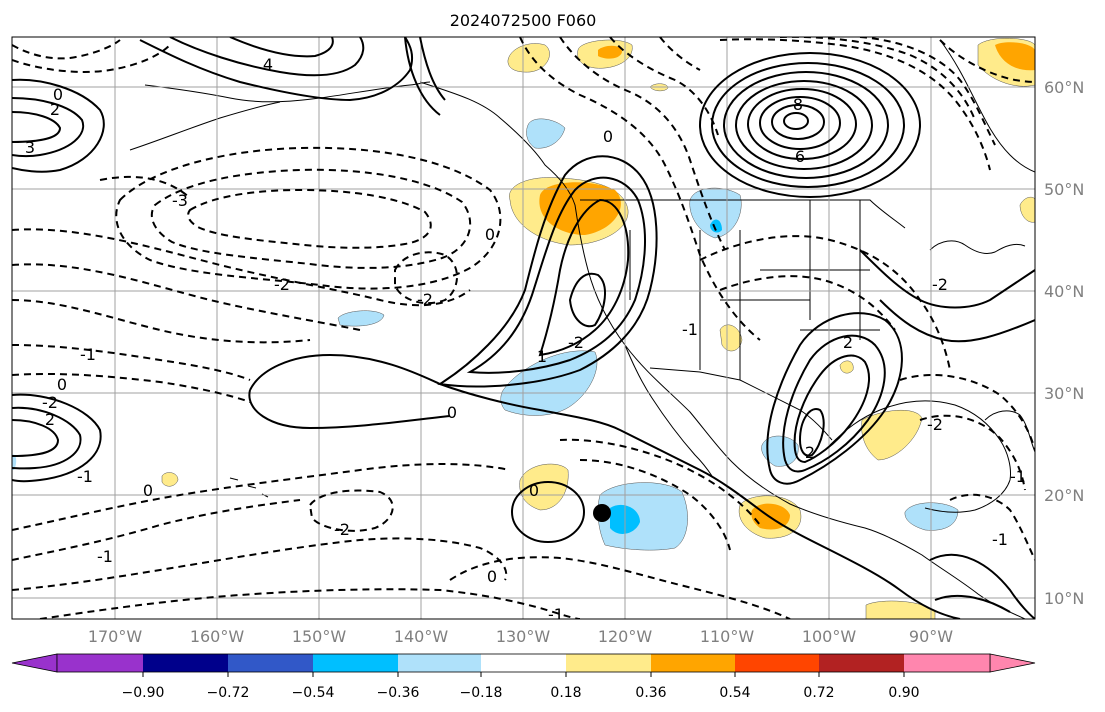 This screenshot has height=712, width=1105. Describe the element at coordinates (798, 104) in the screenshot. I see `contour-label: 8` at that location.